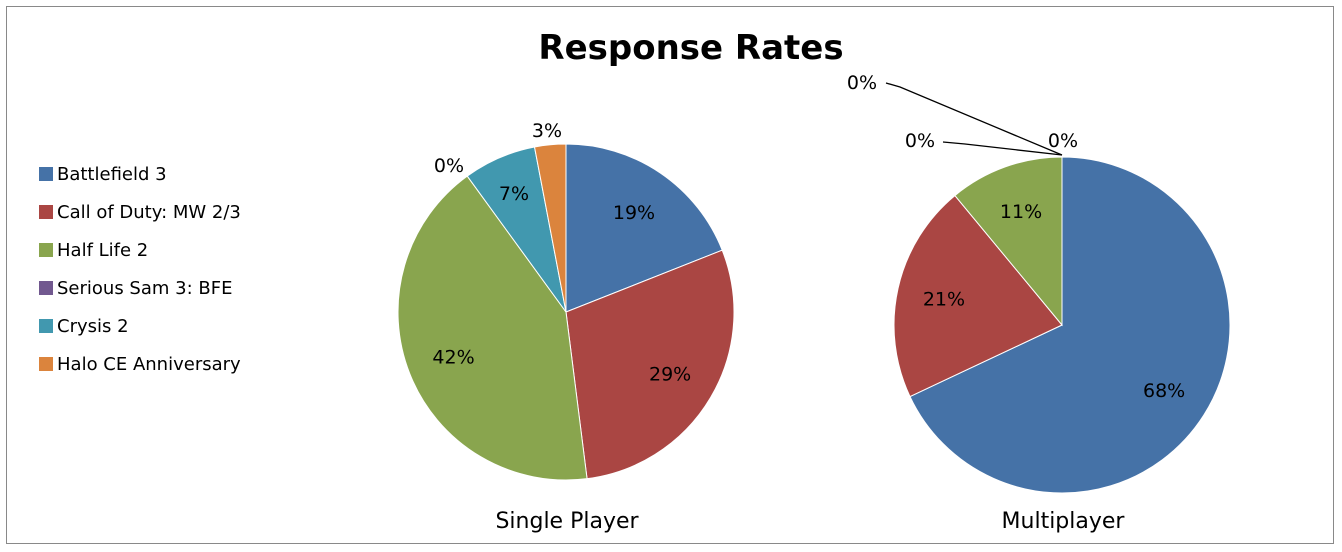 Image resolution: width=1342 pixels, height=552 pixels. What do you see at coordinates (103, 250) in the screenshot?
I see `legend-label: Half Life 2` at bounding box center [103, 250].